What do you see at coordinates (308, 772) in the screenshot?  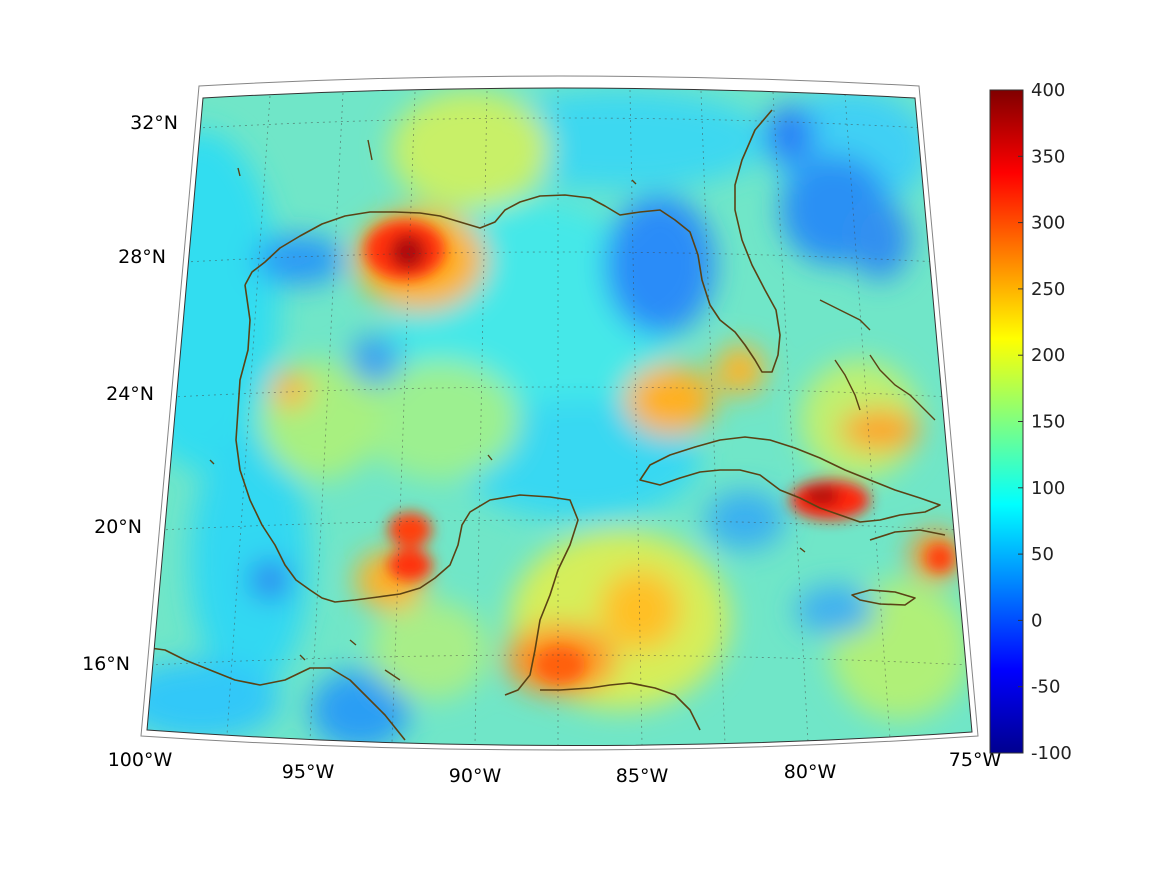 I see `lon-label-95w: 95°W` at bounding box center [308, 772].